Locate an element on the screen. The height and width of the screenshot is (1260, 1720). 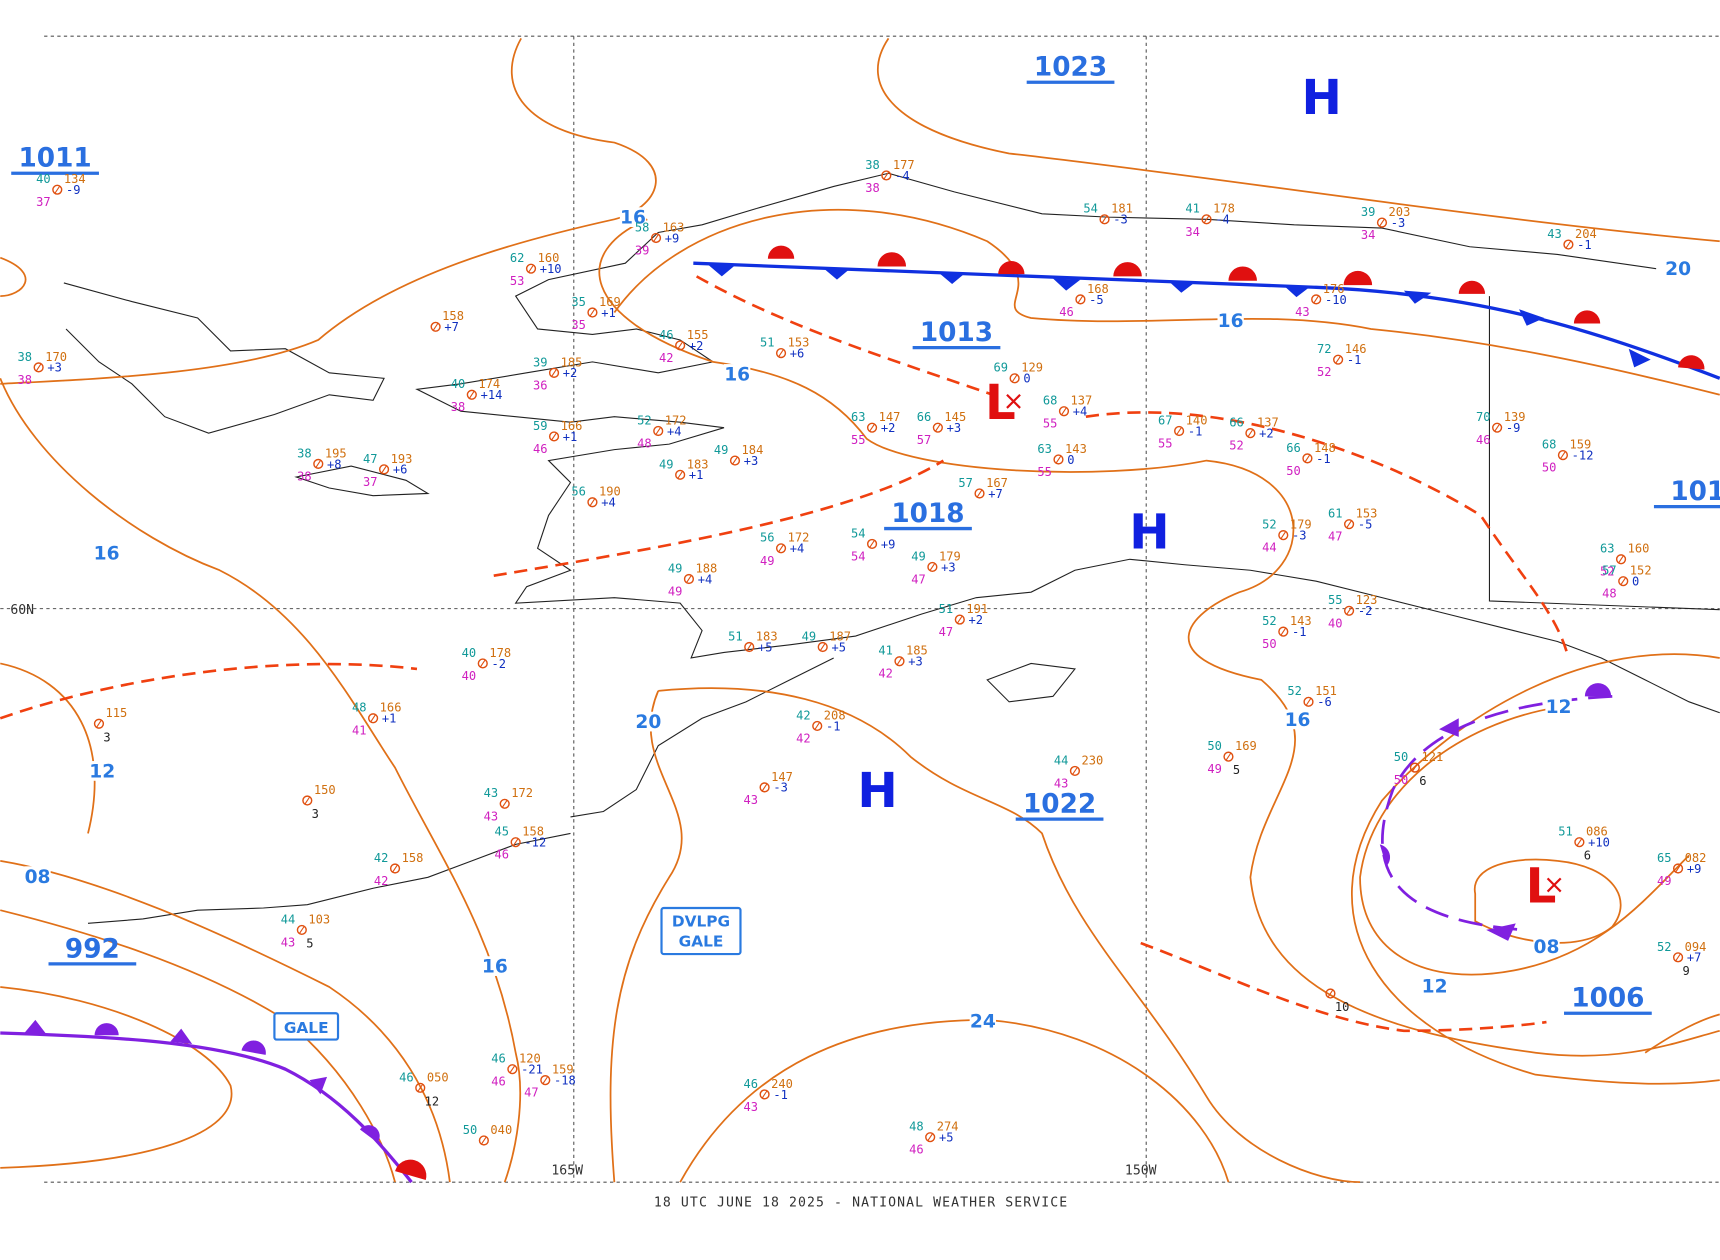
station-pressure: 040 is located at coordinates (501, 1130).